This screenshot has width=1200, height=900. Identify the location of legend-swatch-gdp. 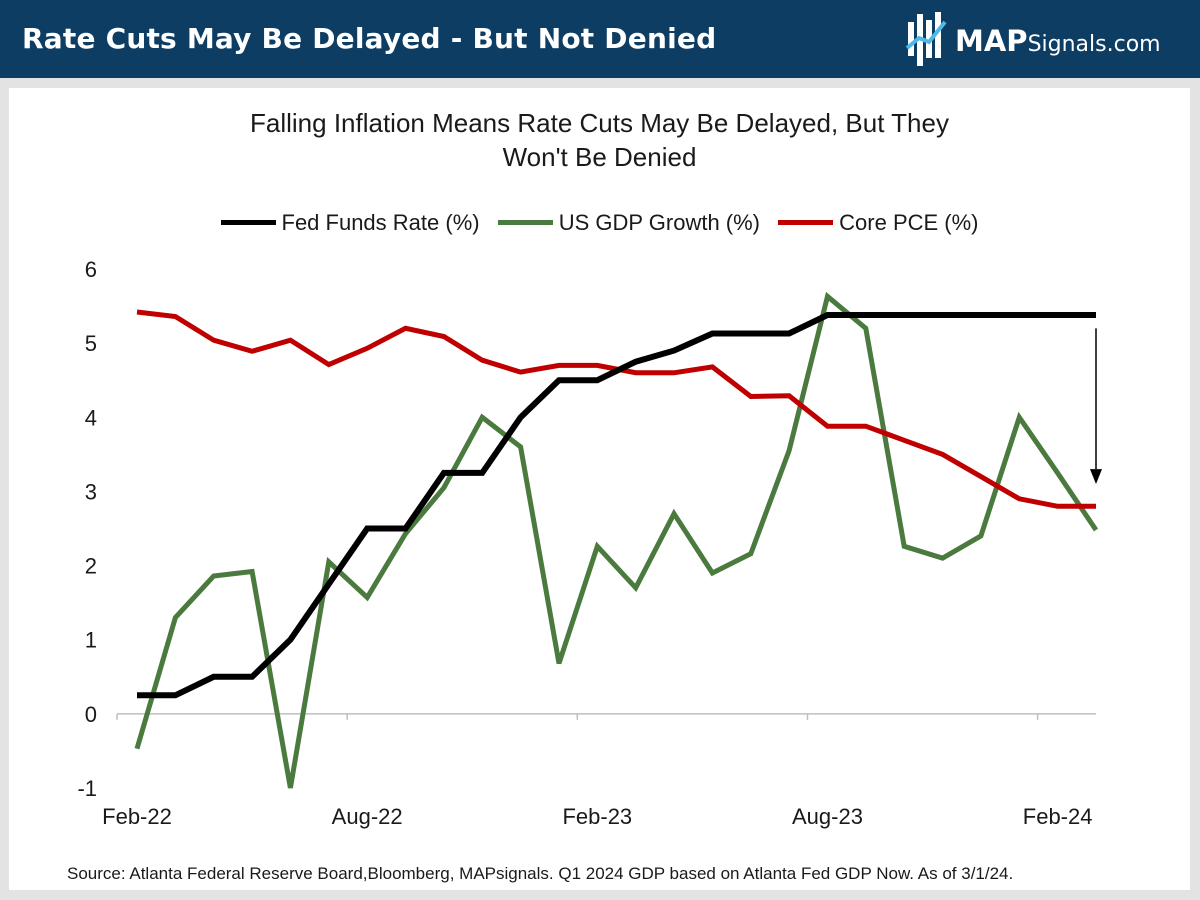
(525, 222).